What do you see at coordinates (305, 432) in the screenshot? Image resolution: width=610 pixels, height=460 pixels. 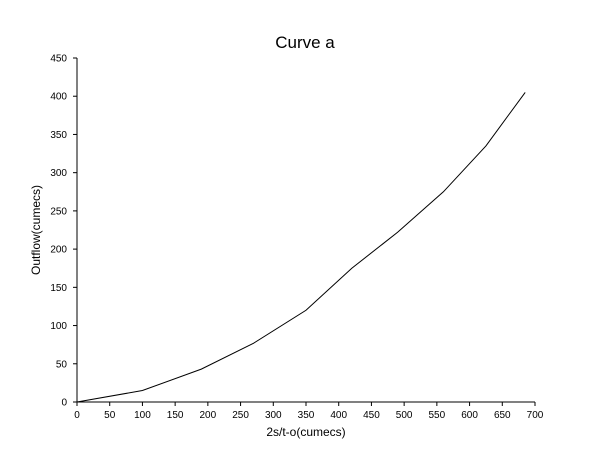 I see `x-axis-label: 2s/t-o(cumecs)` at bounding box center [305, 432].